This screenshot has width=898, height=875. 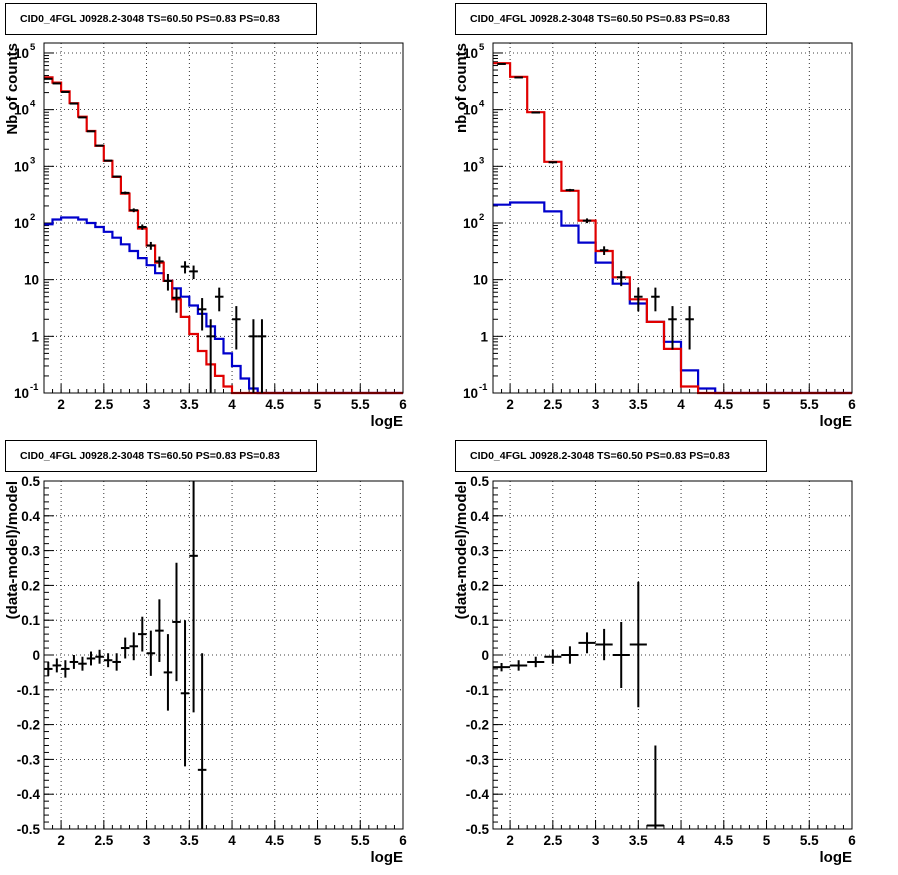 What do you see at coordinates (35, 336) in the screenshot?
I see `y-tick-label: 1` at bounding box center [35, 336].